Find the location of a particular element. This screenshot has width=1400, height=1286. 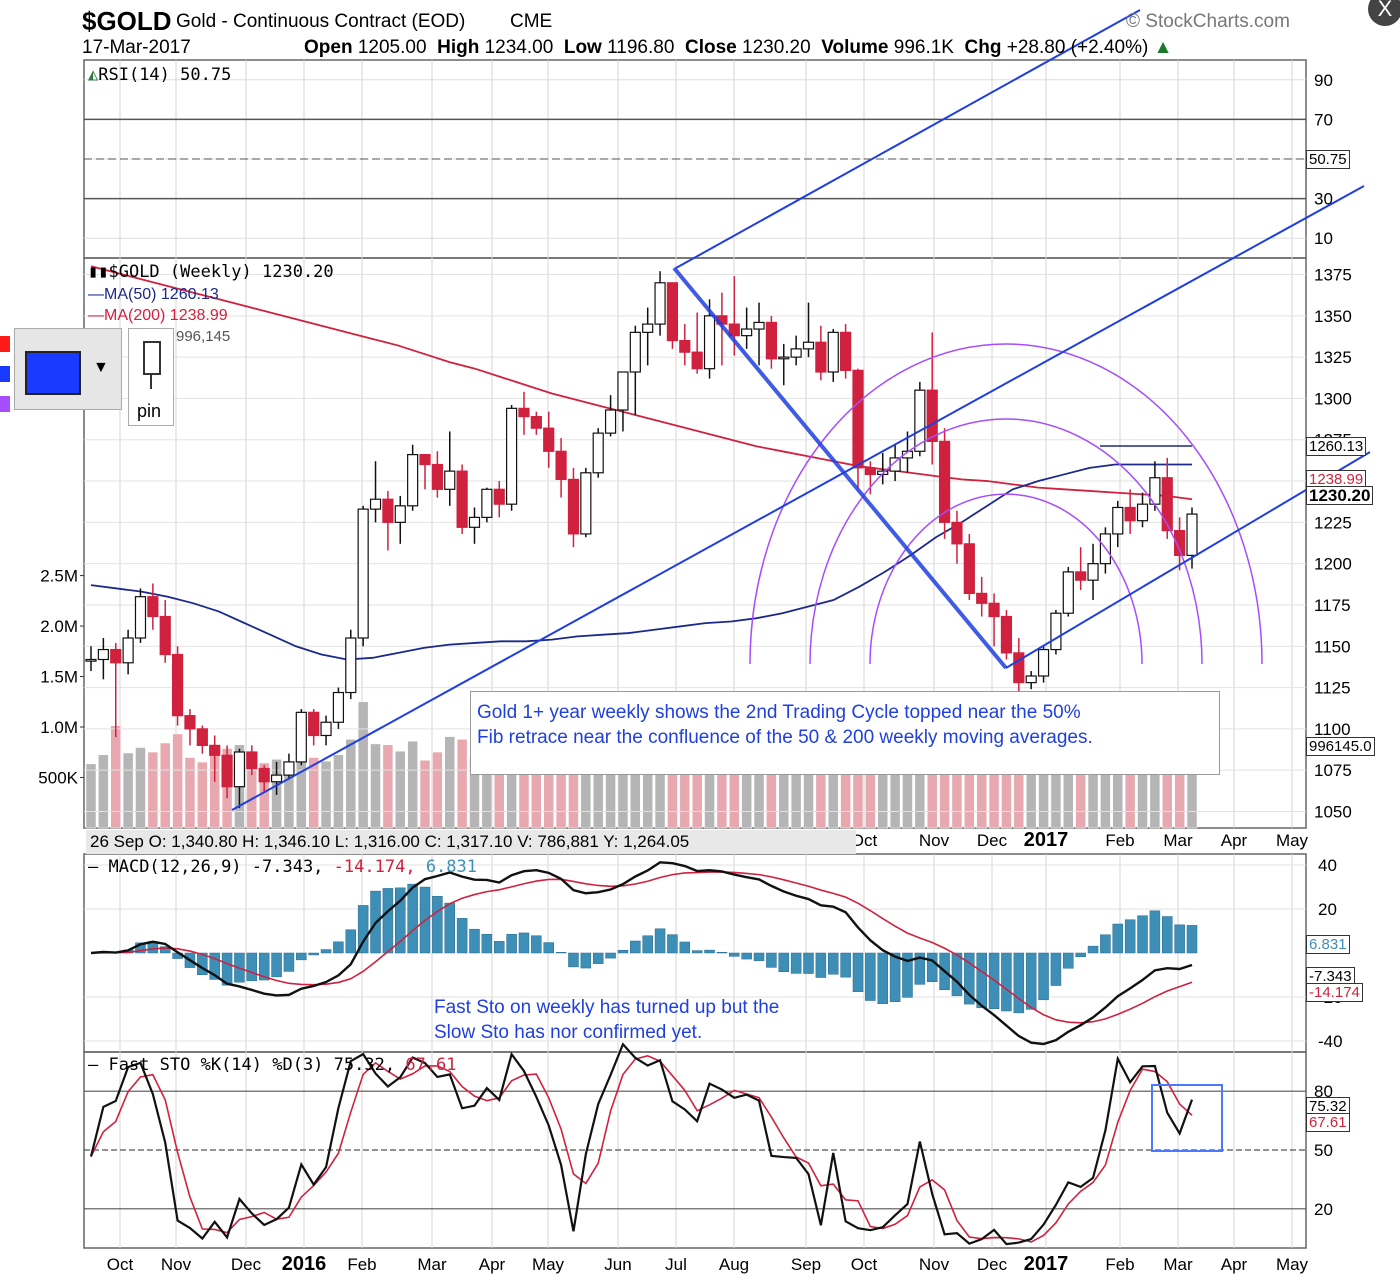

red-swatch is located at coordinates (5, 344).